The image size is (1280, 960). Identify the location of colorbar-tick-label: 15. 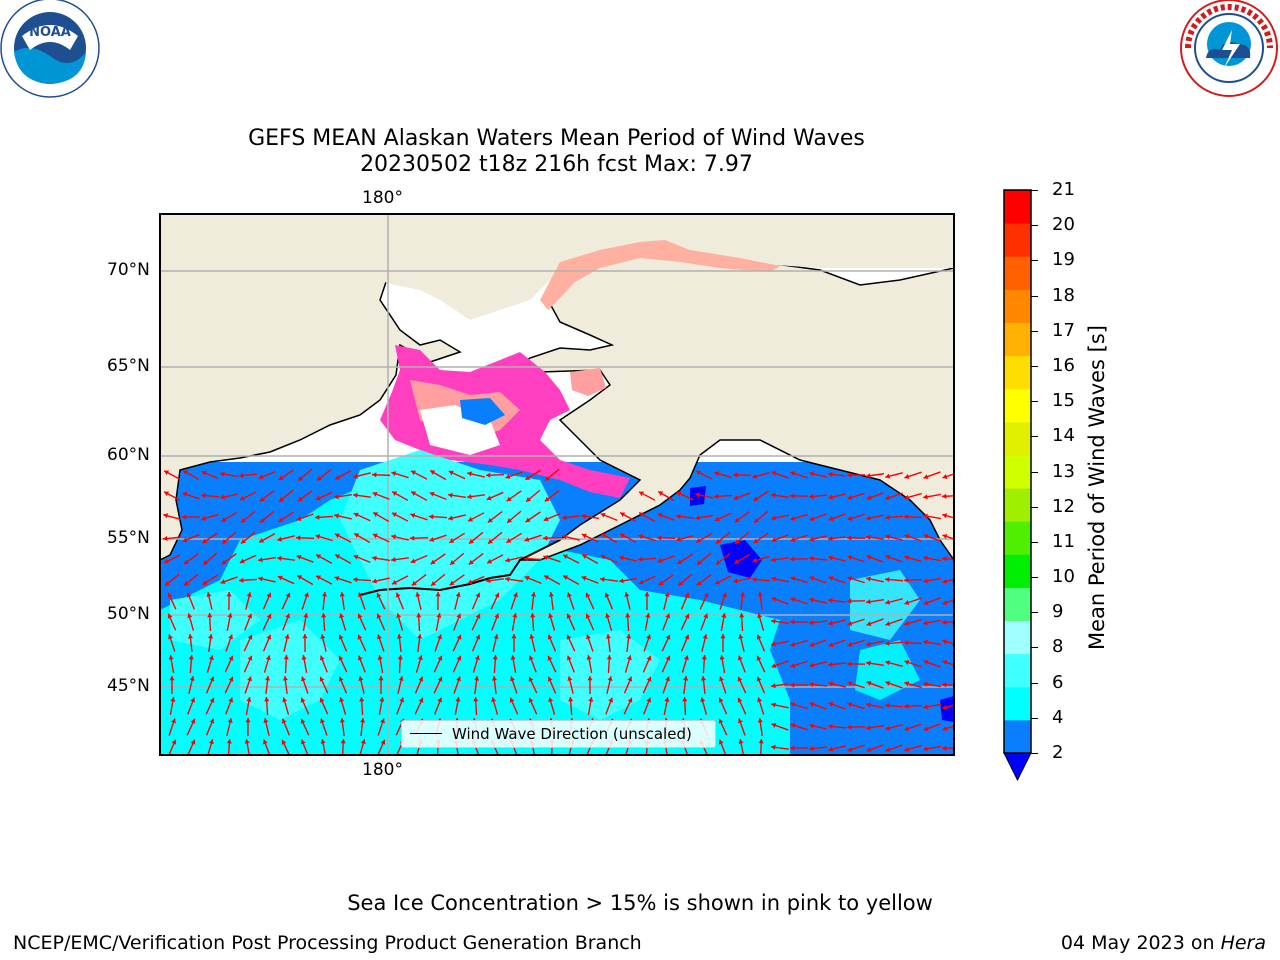
(1063, 401).